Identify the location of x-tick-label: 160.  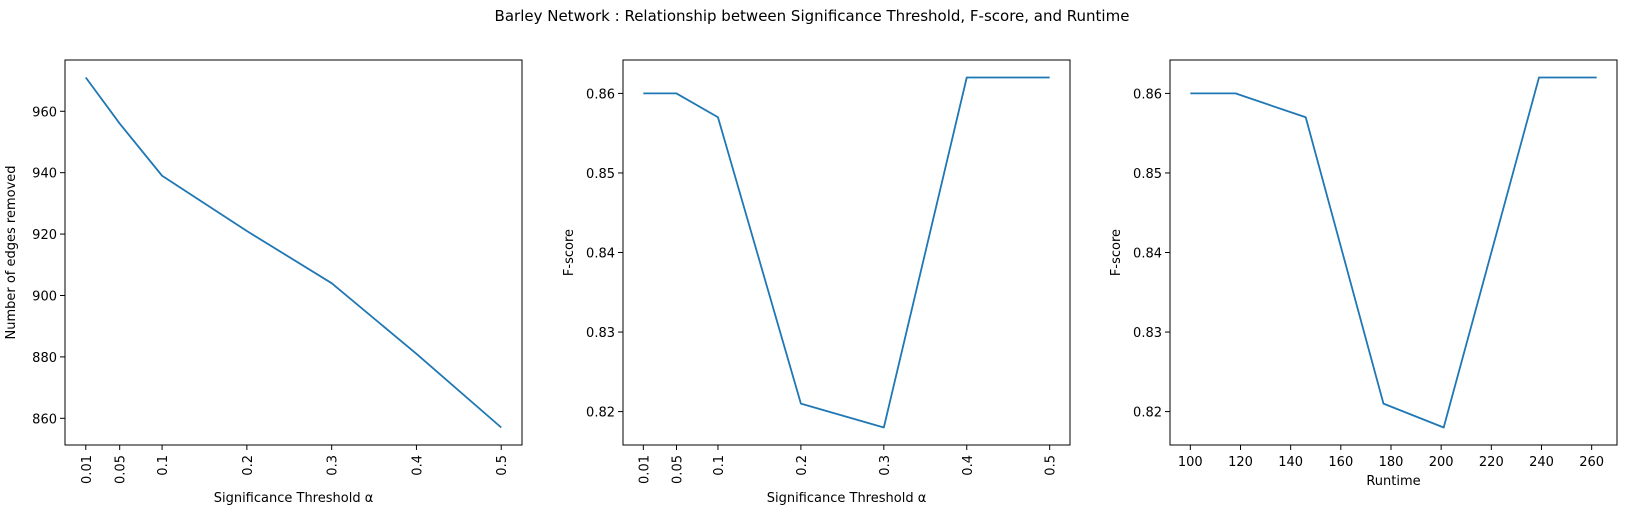
(1340, 462).